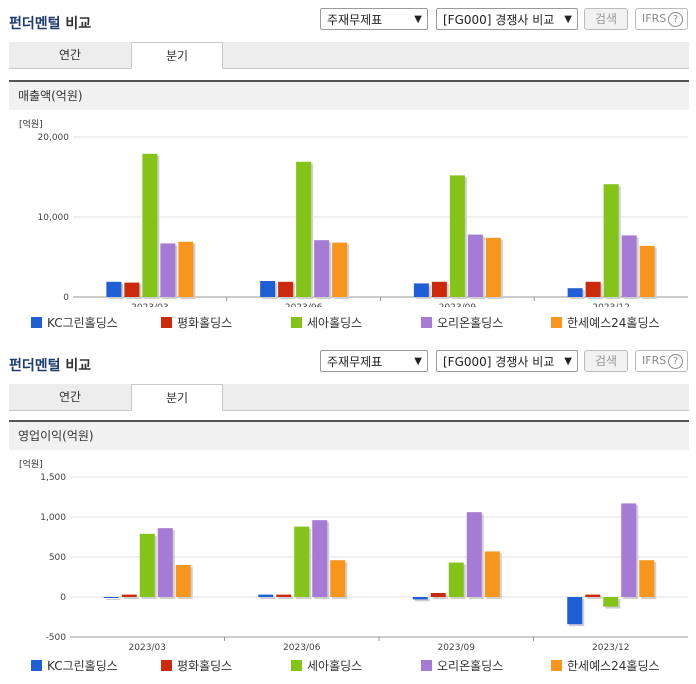  What do you see at coordinates (499, 362) in the screenshot?
I see `peer-select-value: [FG000] 경쟁사 비교` at bounding box center [499, 362].